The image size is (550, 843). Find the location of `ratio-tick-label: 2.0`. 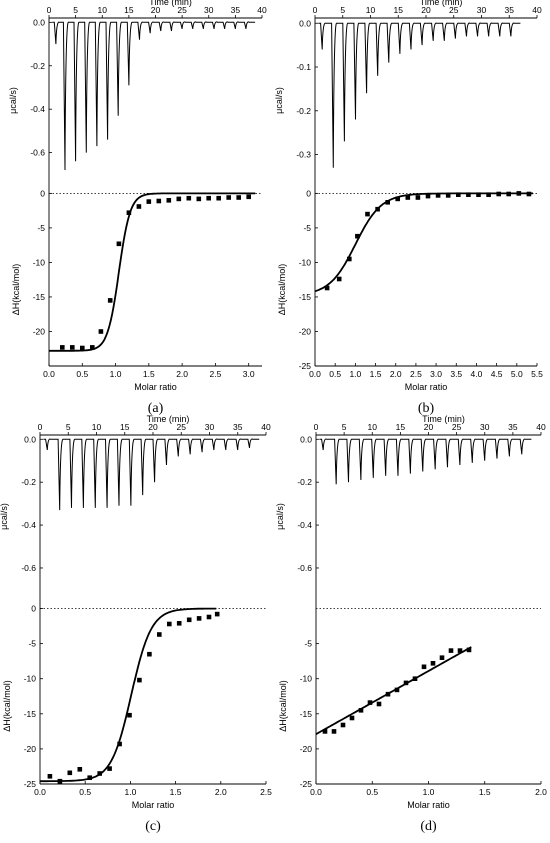

ratio-tick-label: 2.0 is located at coordinates (221, 792).